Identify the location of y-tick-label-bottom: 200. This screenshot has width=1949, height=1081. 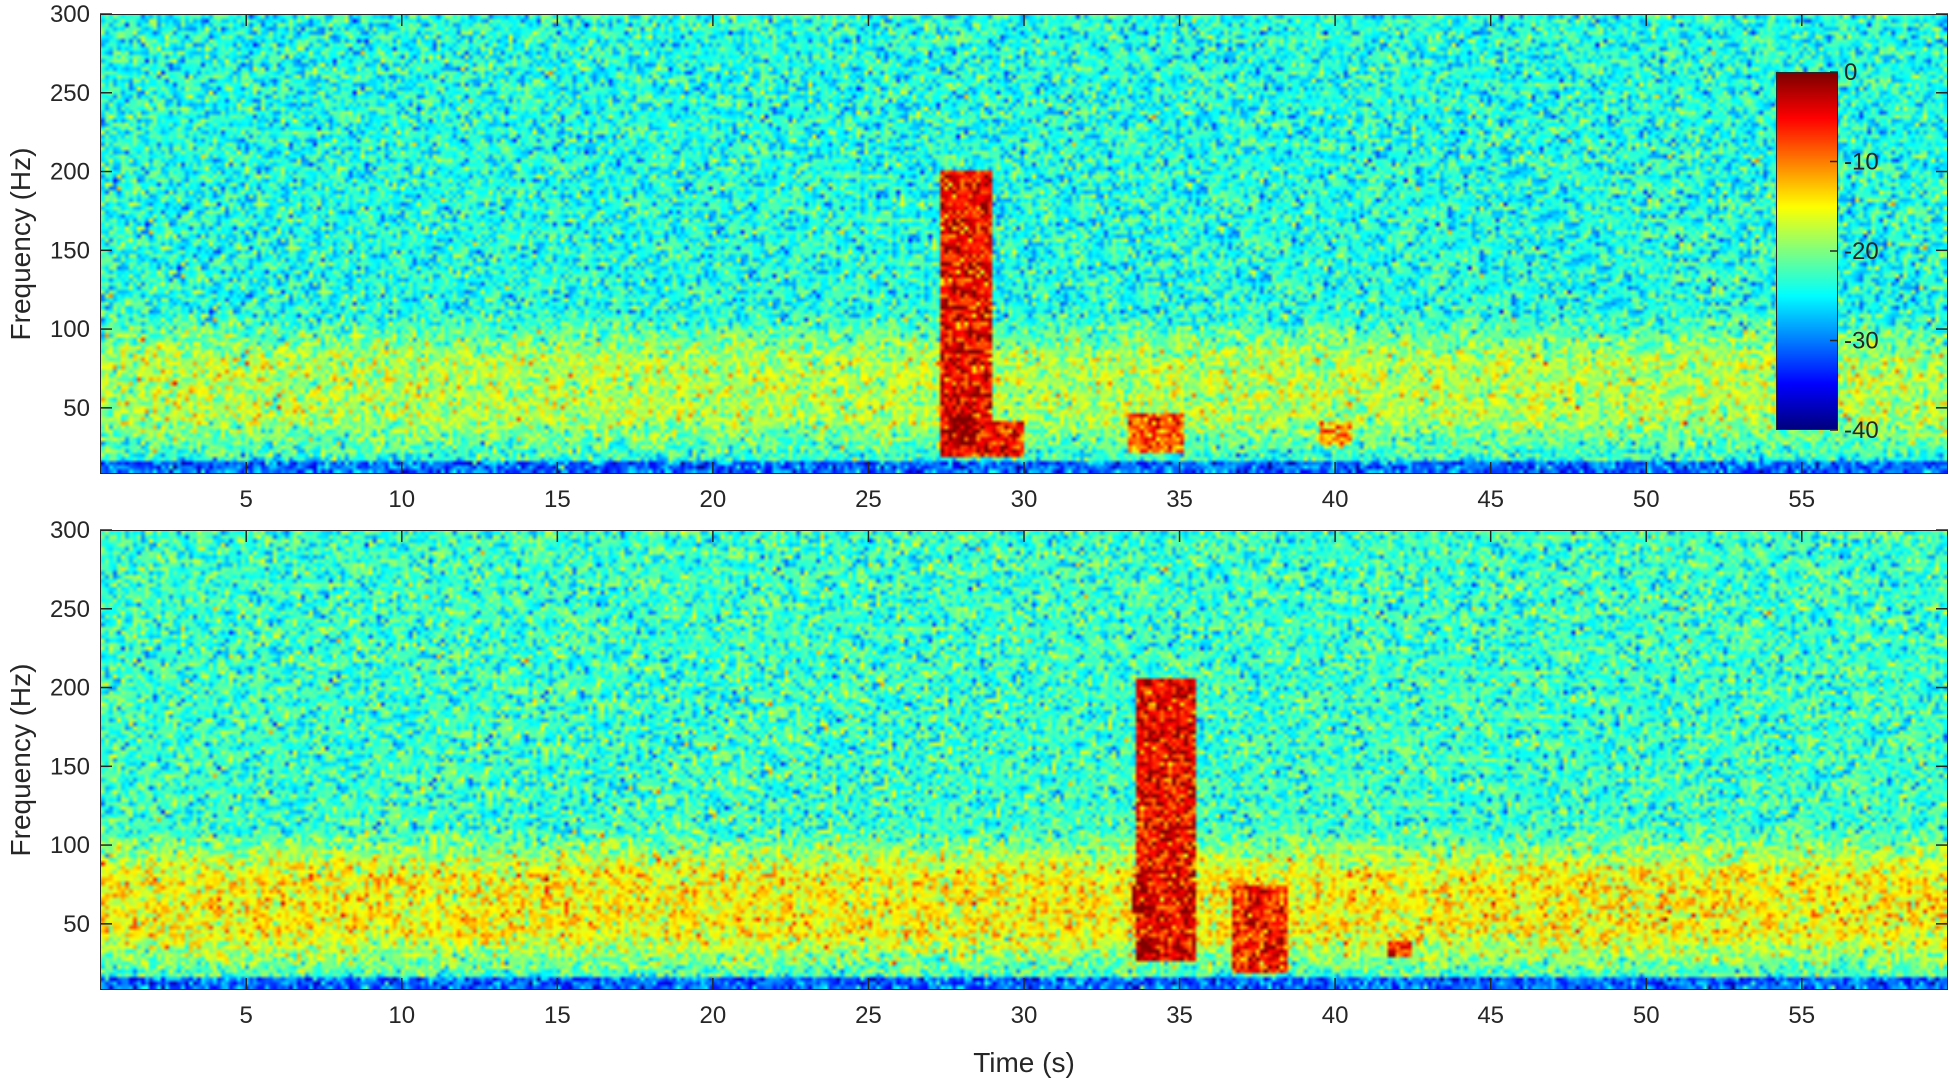
(70, 688).